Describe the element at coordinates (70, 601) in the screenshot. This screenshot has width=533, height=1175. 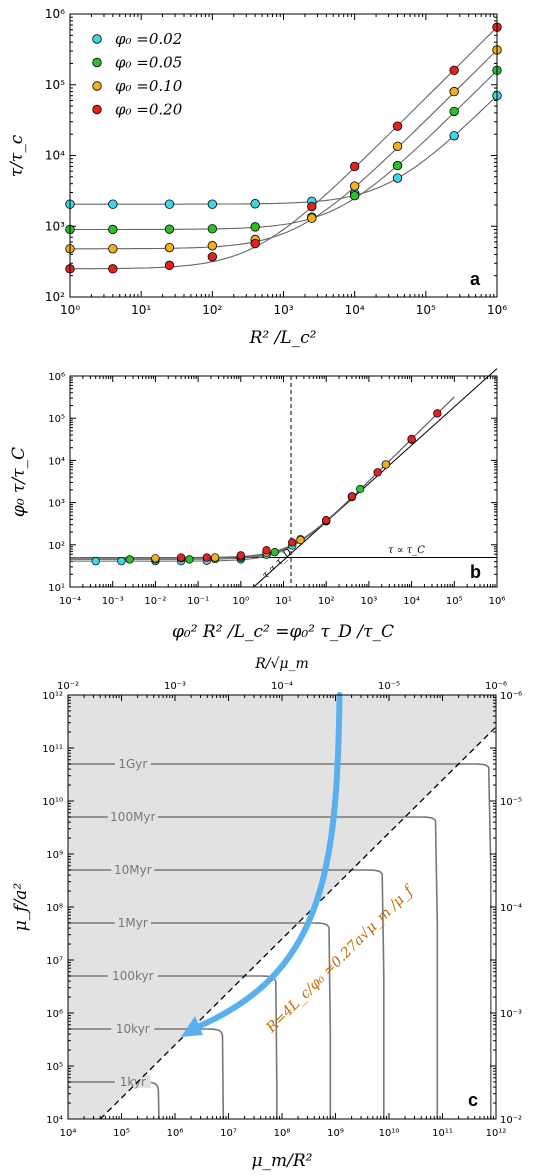
I see `x-tick-label: 10⁻⁴` at that location.